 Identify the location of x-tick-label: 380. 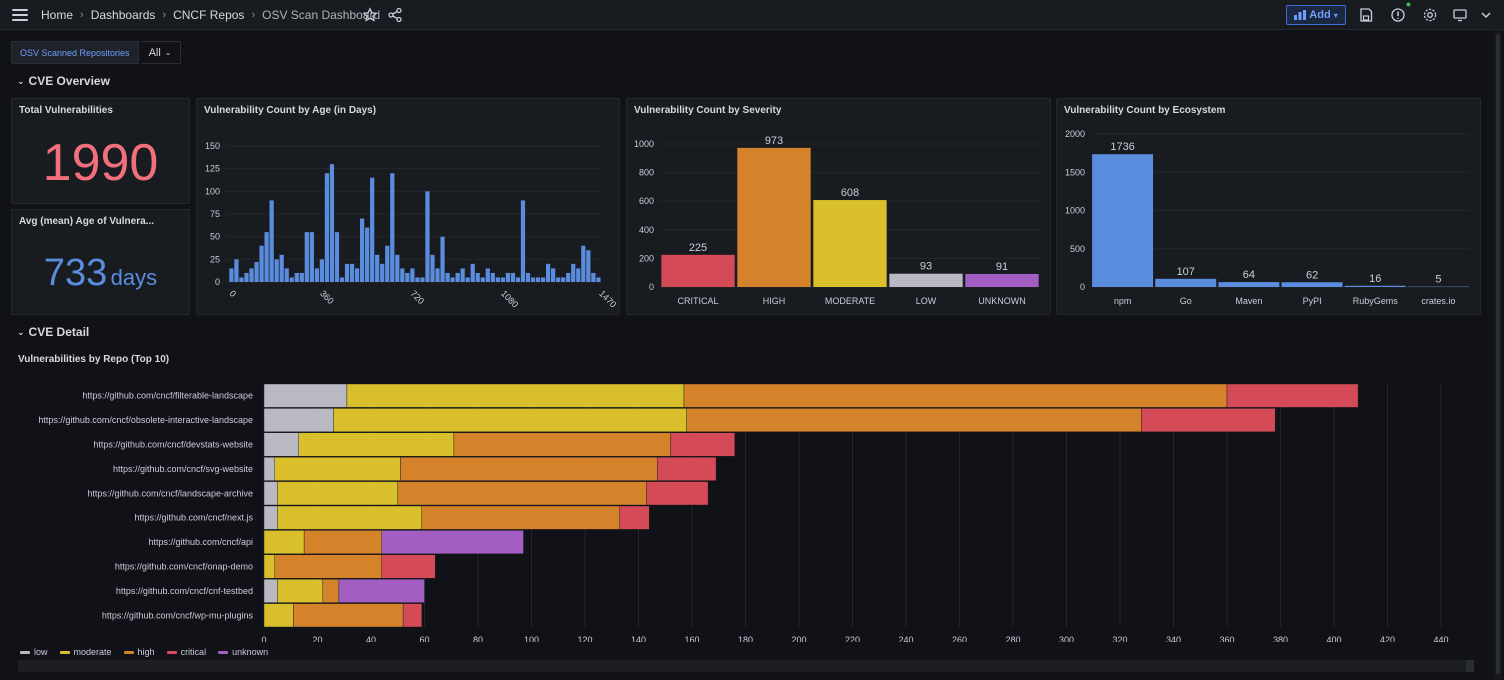
(1280, 638).